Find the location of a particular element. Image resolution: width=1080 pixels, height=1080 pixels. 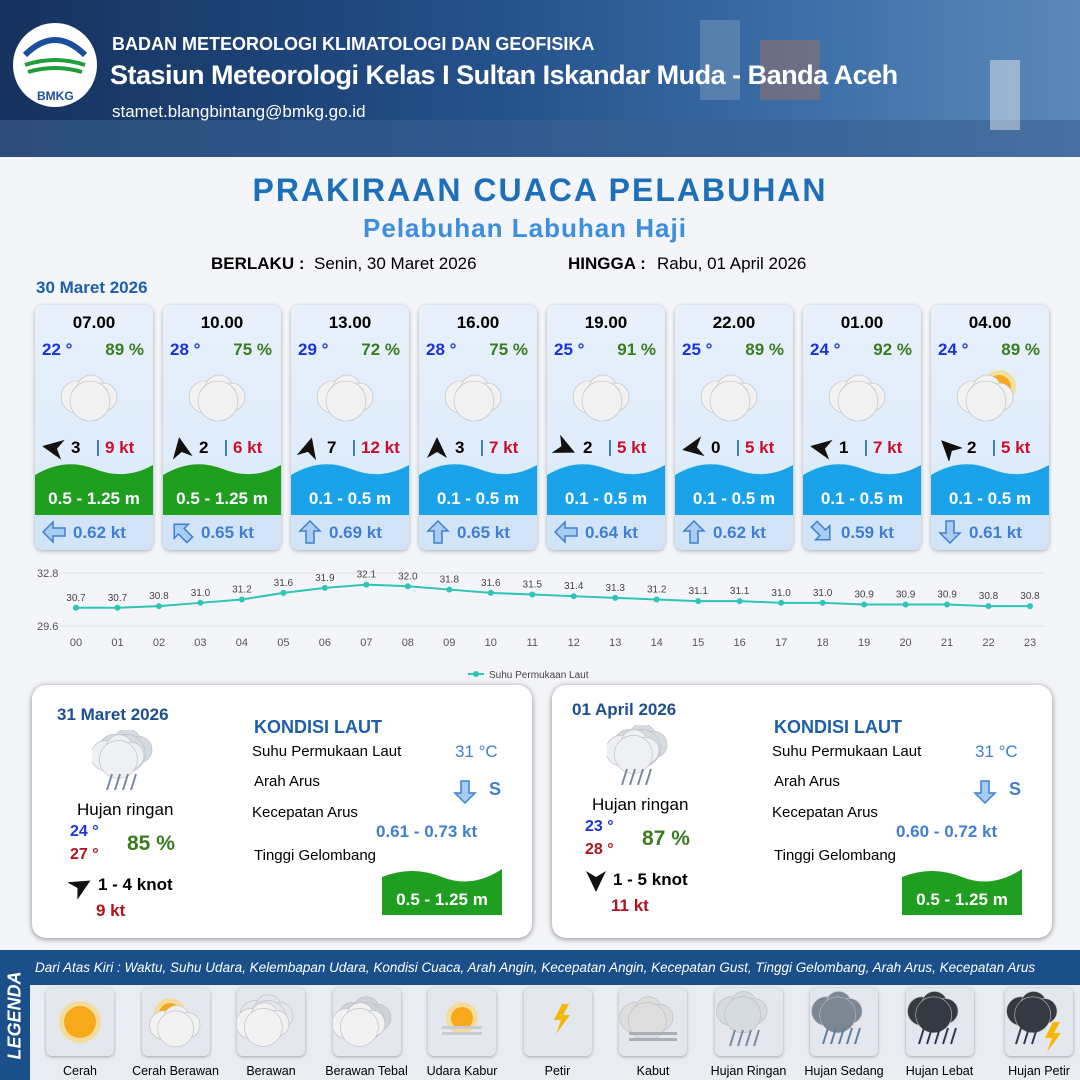

direction-arrow is located at coordinates (437, 447).